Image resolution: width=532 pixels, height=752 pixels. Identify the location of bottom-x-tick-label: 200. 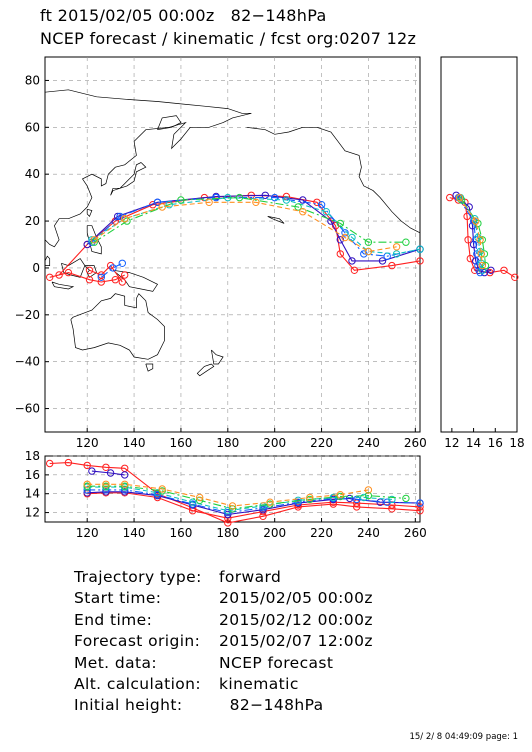
(274, 533).